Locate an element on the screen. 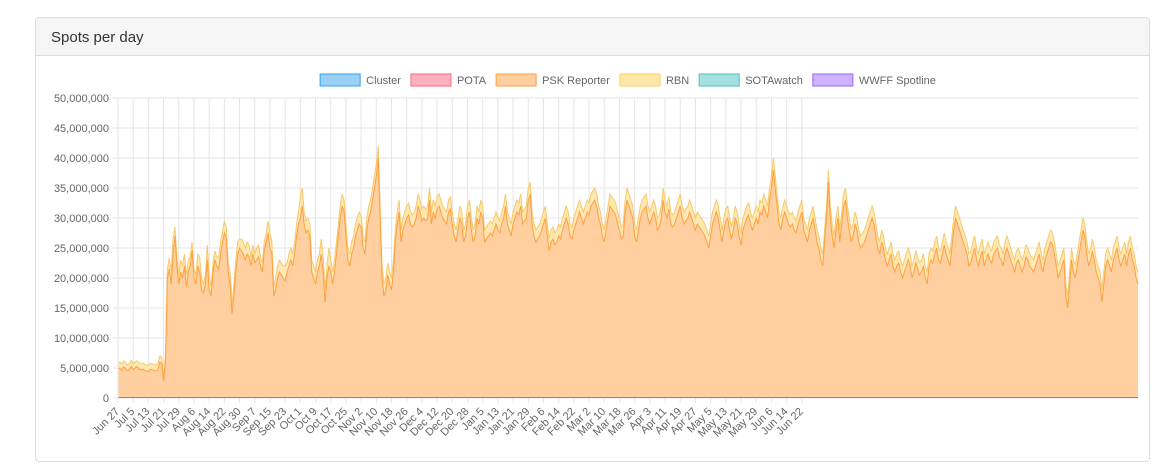  y-tick-label: 10,000,000 is located at coordinates (81, 339).